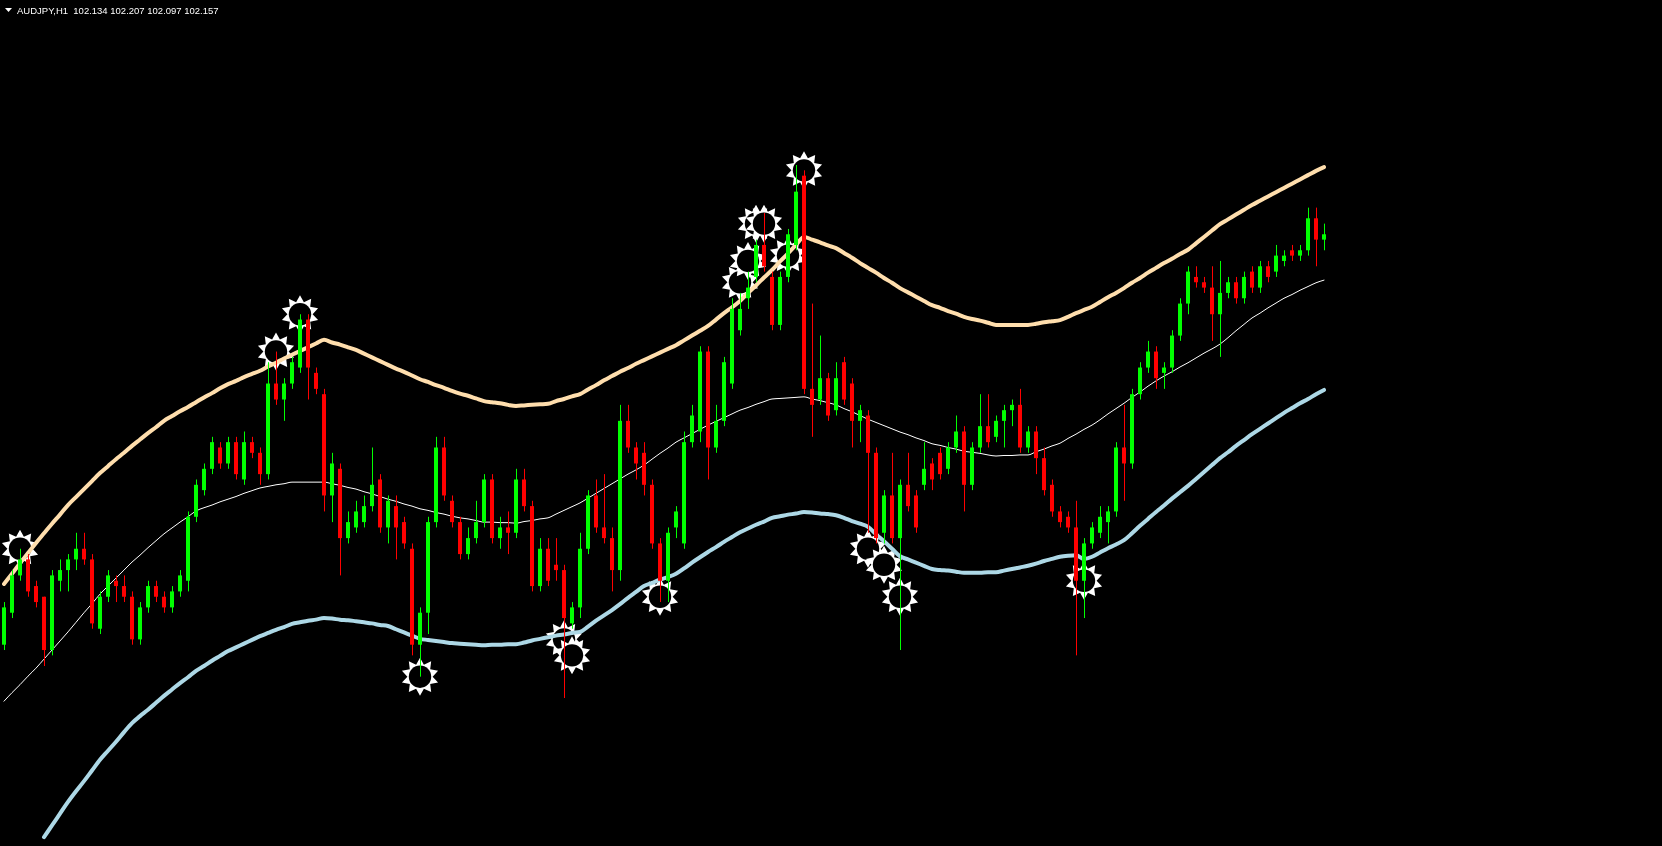 The image size is (1662, 846). What do you see at coordinates (118, 10) in the screenshot?
I see `chart-title: AUDJPY,H1 102.134 102.207 102.097 102.157` at bounding box center [118, 10].